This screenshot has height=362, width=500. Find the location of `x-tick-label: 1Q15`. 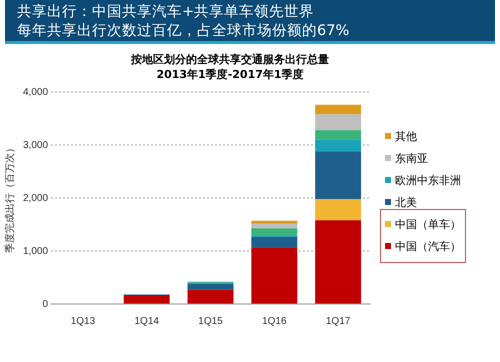

x-tick-label: 1Q15 is located at coordinates (211, 321).